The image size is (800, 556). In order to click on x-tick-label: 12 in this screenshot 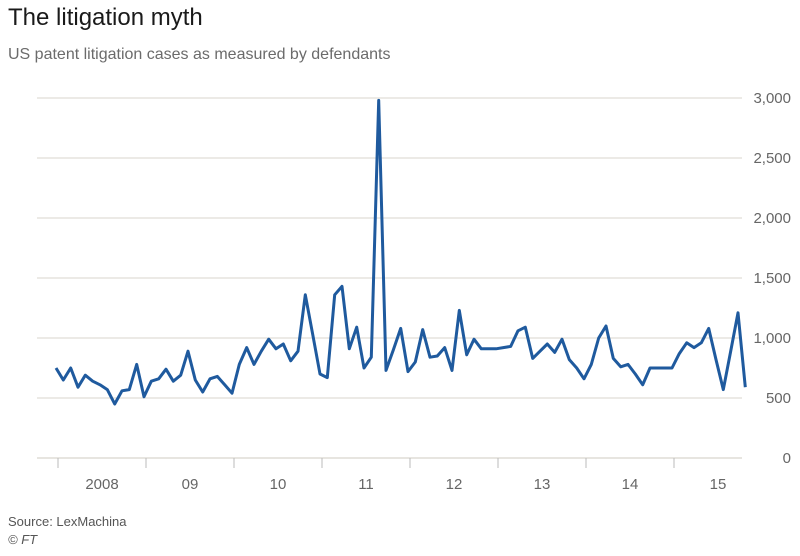, I will do `click(454, 484)`.